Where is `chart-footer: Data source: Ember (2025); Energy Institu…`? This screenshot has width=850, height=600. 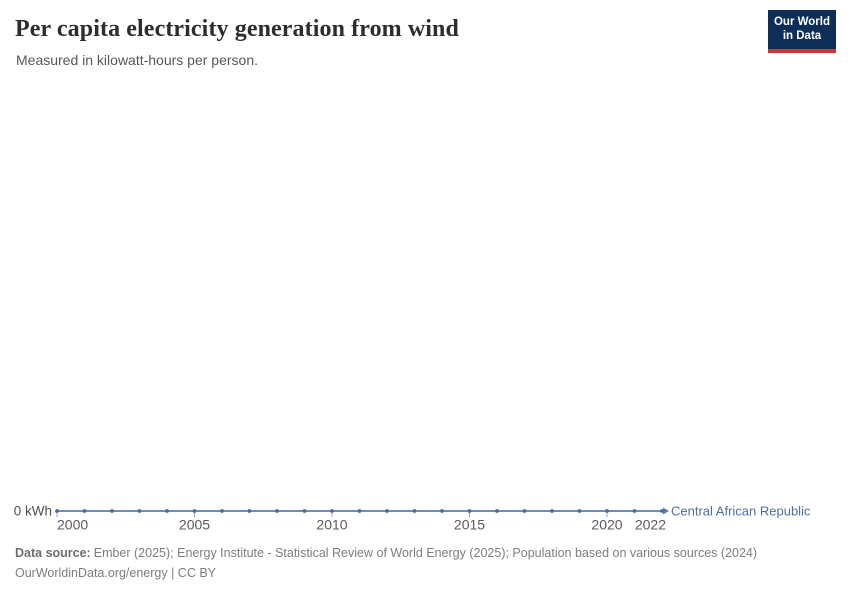
chart-footer: Data source: Ember (2025); Energy Institu… is located at coordinates (425, 563).